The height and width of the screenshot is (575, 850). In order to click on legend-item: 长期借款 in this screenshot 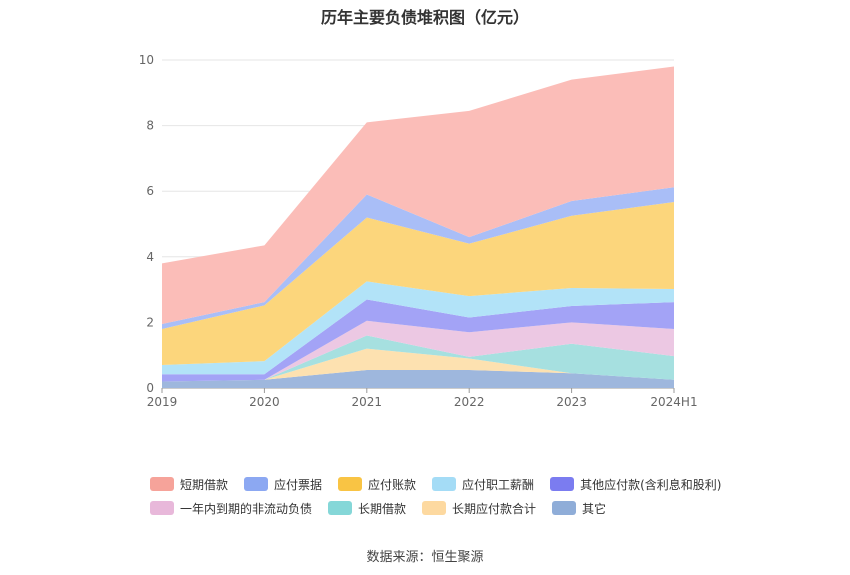, I will do `click(367, 508)`.